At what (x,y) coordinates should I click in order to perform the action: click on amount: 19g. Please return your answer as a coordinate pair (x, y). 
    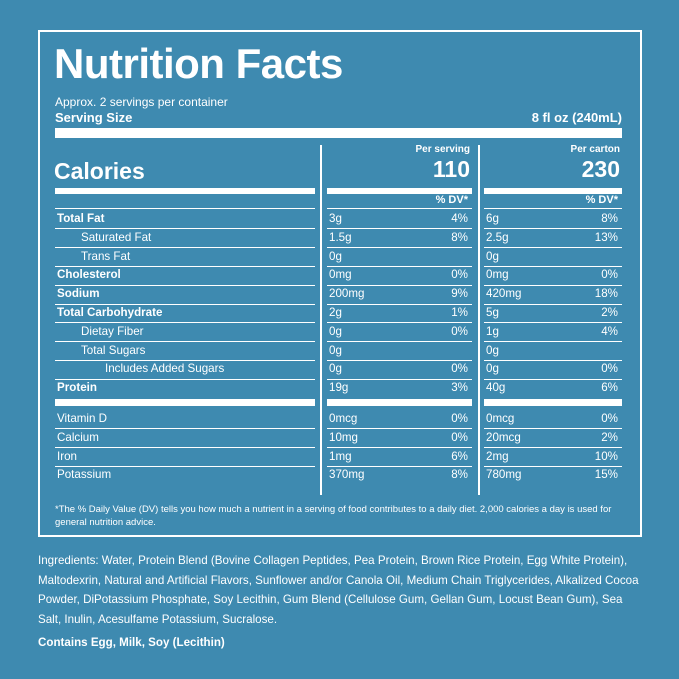
    Looking at the image, I should click on (339, 388).